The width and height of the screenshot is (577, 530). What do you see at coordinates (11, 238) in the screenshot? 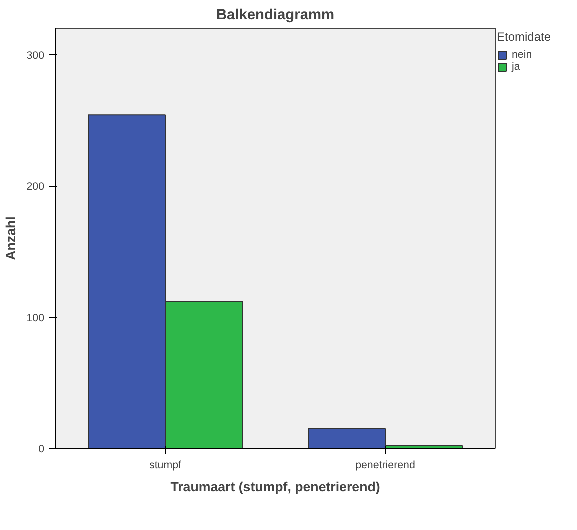
I see `y-axis-title: Anzahl` at bounding box center [11, 238].